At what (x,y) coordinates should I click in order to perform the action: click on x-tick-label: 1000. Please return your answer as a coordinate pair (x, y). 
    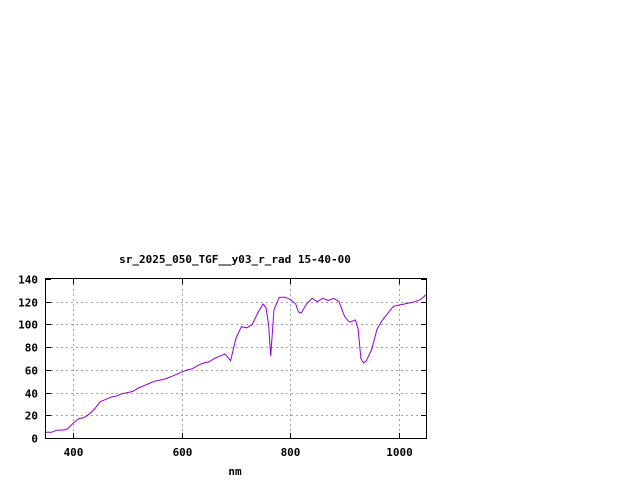
    Looking at the image, I should click on (399, 452).